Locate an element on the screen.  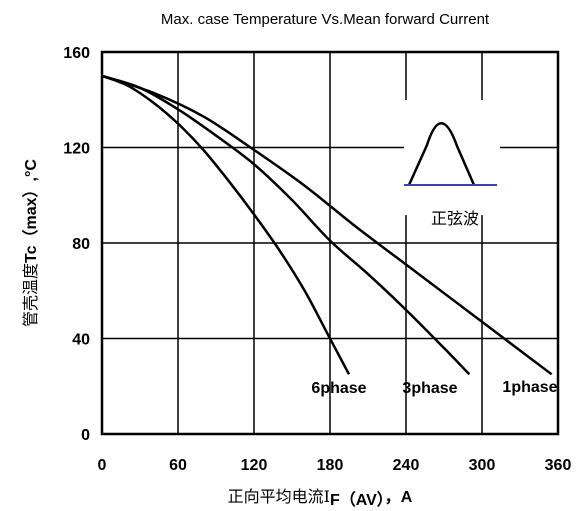
x-tick-label: 240 is located at coordinates (406, 465).